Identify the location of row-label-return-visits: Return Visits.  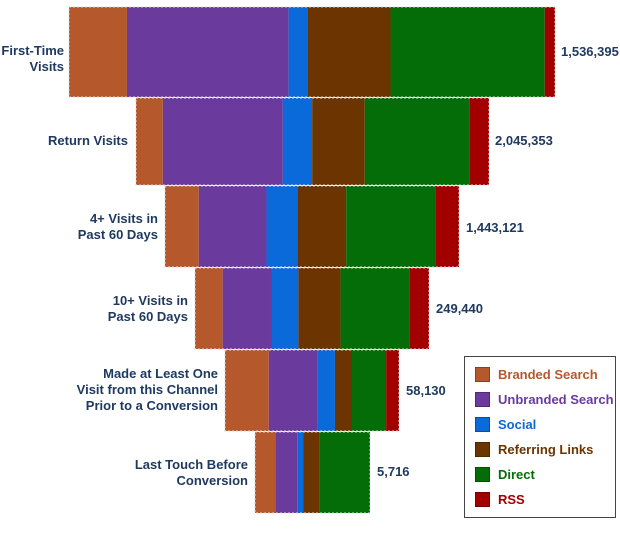
(88, 140).